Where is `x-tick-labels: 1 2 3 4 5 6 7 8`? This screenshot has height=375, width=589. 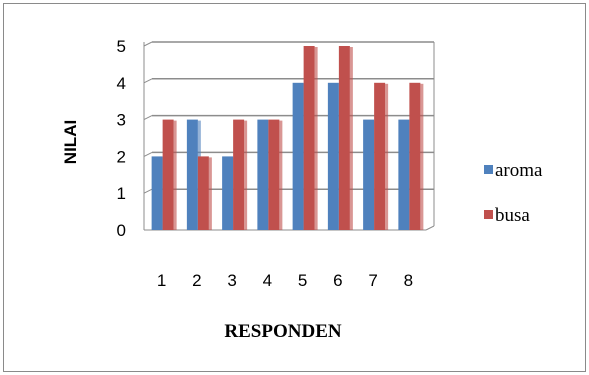 x-tick-labels: 1 2 3 4 5 6 7 8 is located at coordinates (285, 280).